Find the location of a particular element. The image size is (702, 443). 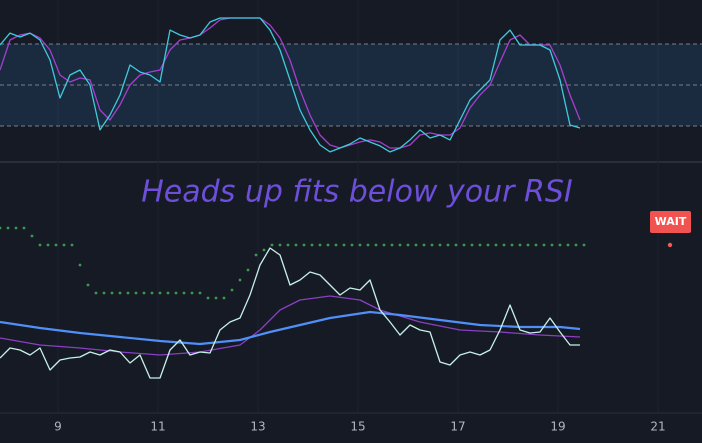

x-tick-label: 9 is located at coordinates (58, 427).